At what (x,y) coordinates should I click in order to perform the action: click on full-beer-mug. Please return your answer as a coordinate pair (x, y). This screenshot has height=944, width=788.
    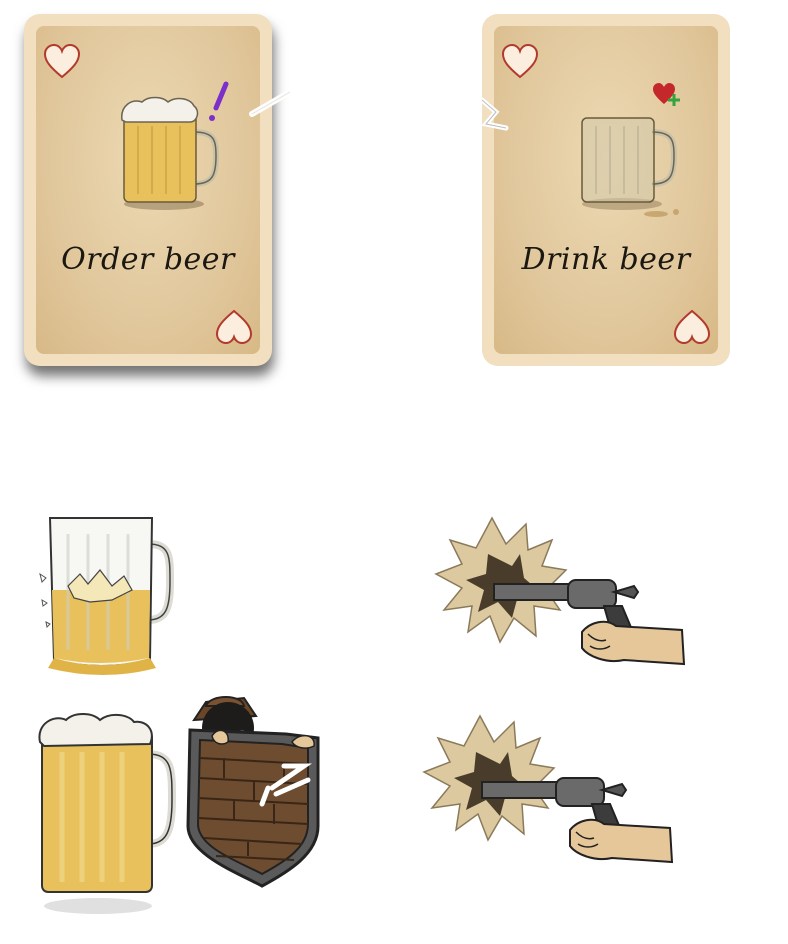
    Looking at the image, I should click on (107, 813).